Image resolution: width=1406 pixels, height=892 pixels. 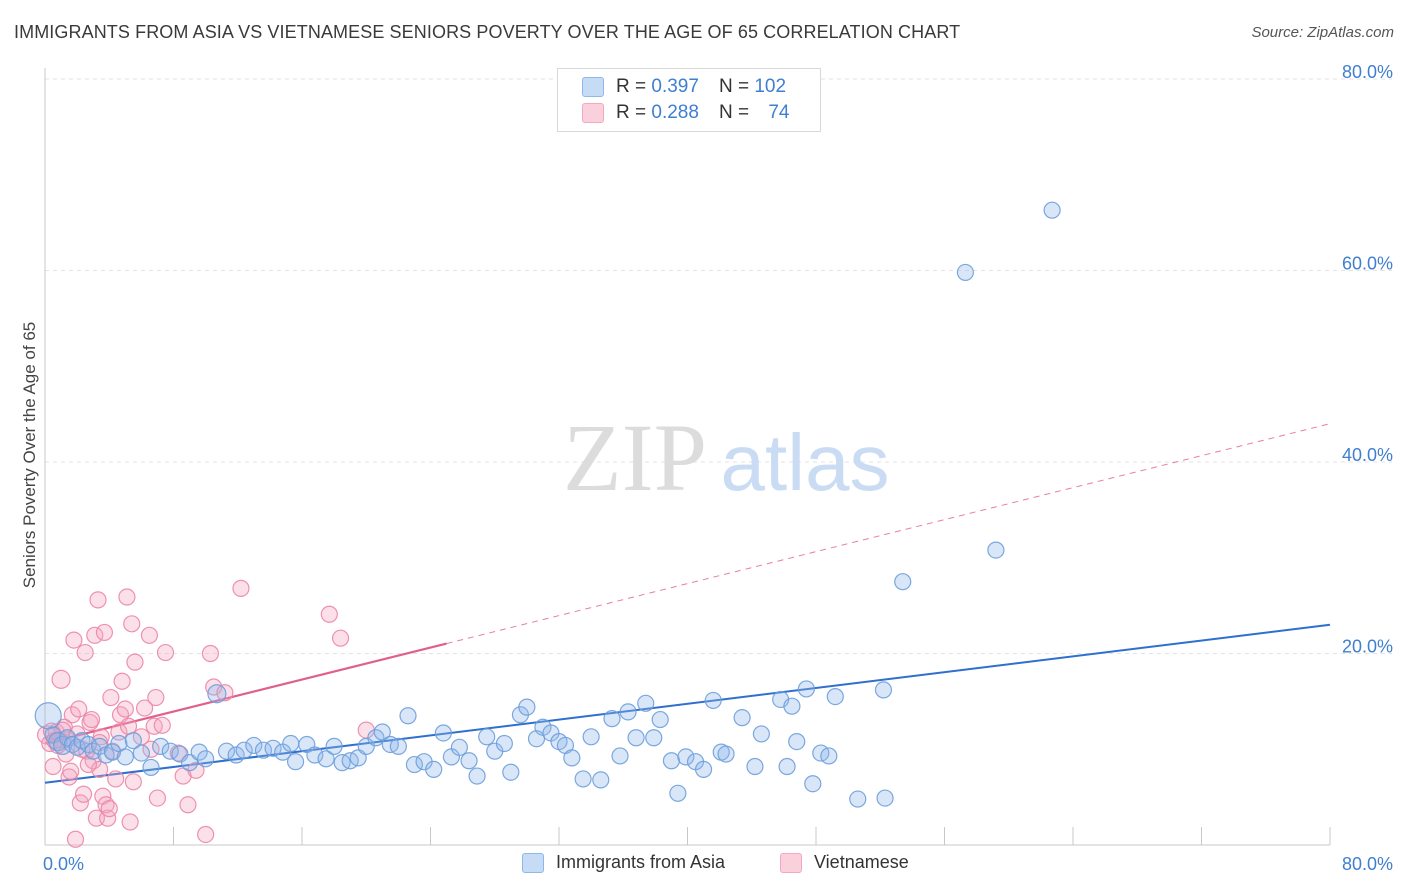 I want to click on y-tick-label: 40.0%, so click(x=1367, y=455).